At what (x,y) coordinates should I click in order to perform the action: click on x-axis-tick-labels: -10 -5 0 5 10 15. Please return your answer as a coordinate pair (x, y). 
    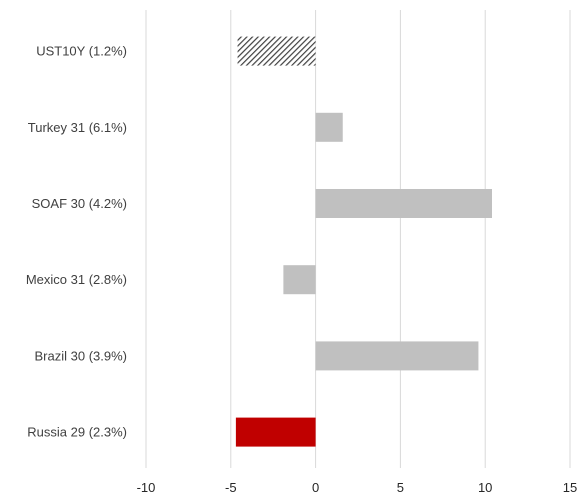
    Looking at the image, I should click on (357, 487).